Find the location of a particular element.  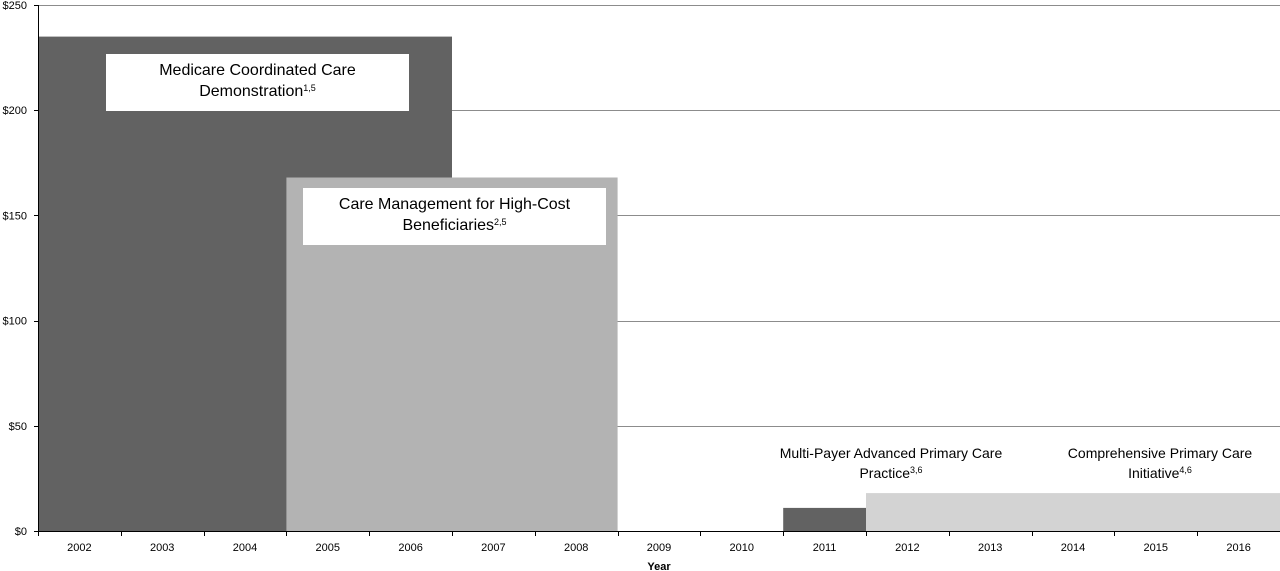

y-tick-label: $50 is located at coordinates (18, 427).